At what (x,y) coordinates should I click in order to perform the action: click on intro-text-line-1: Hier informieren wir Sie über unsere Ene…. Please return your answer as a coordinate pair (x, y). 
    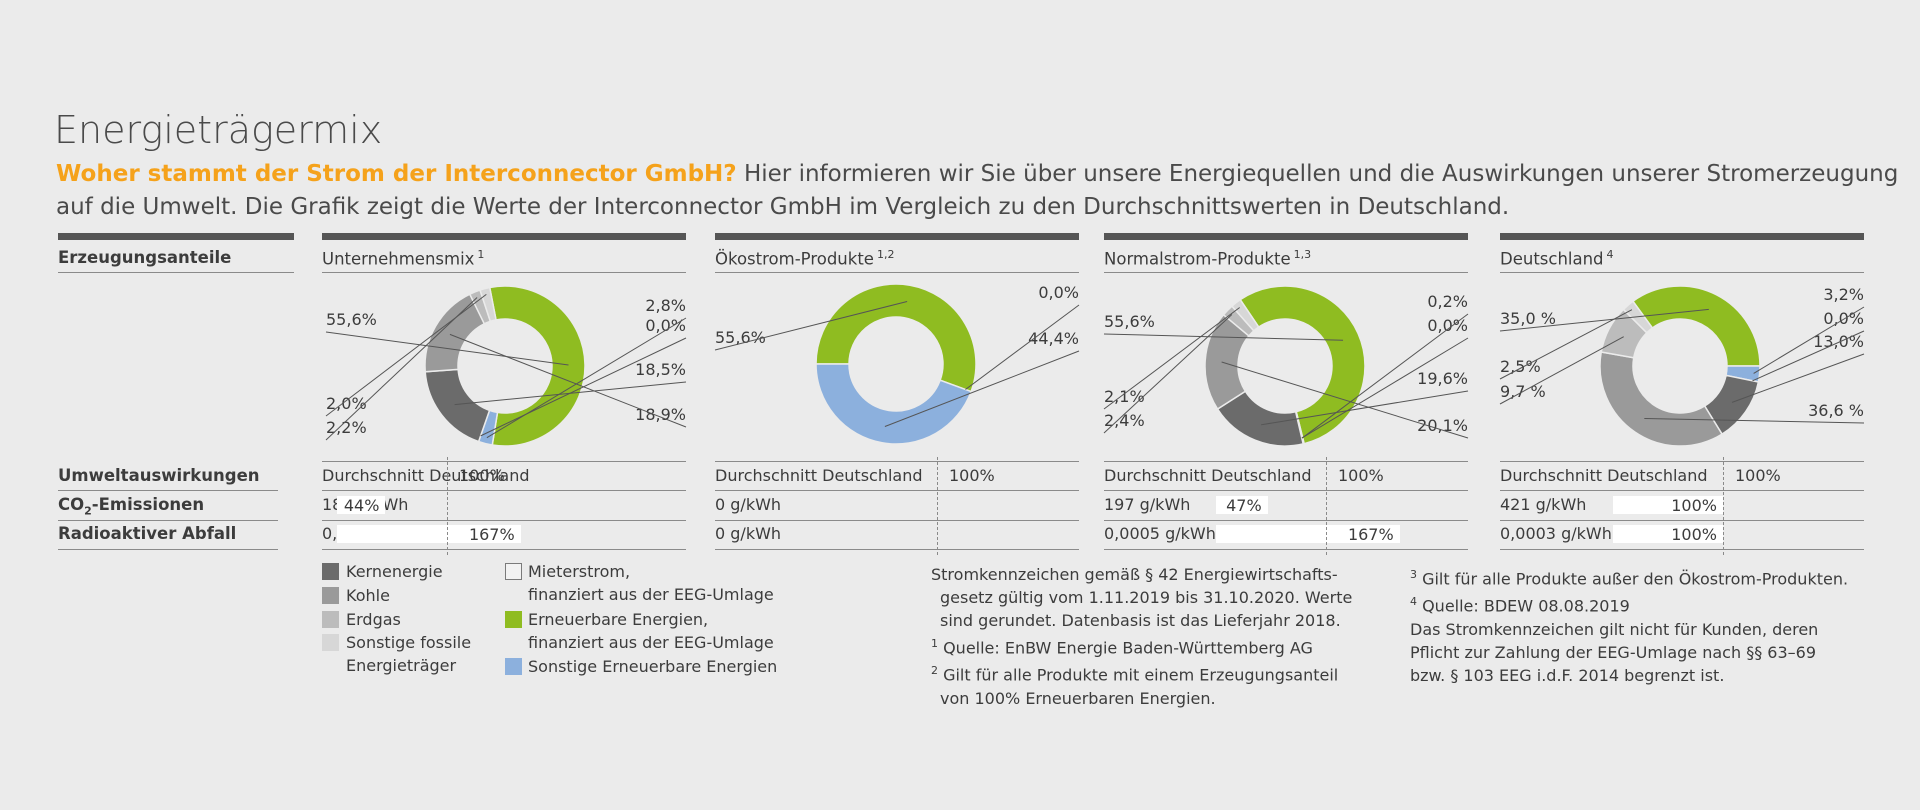
    Looking at the image, I should click on (1317, 174).